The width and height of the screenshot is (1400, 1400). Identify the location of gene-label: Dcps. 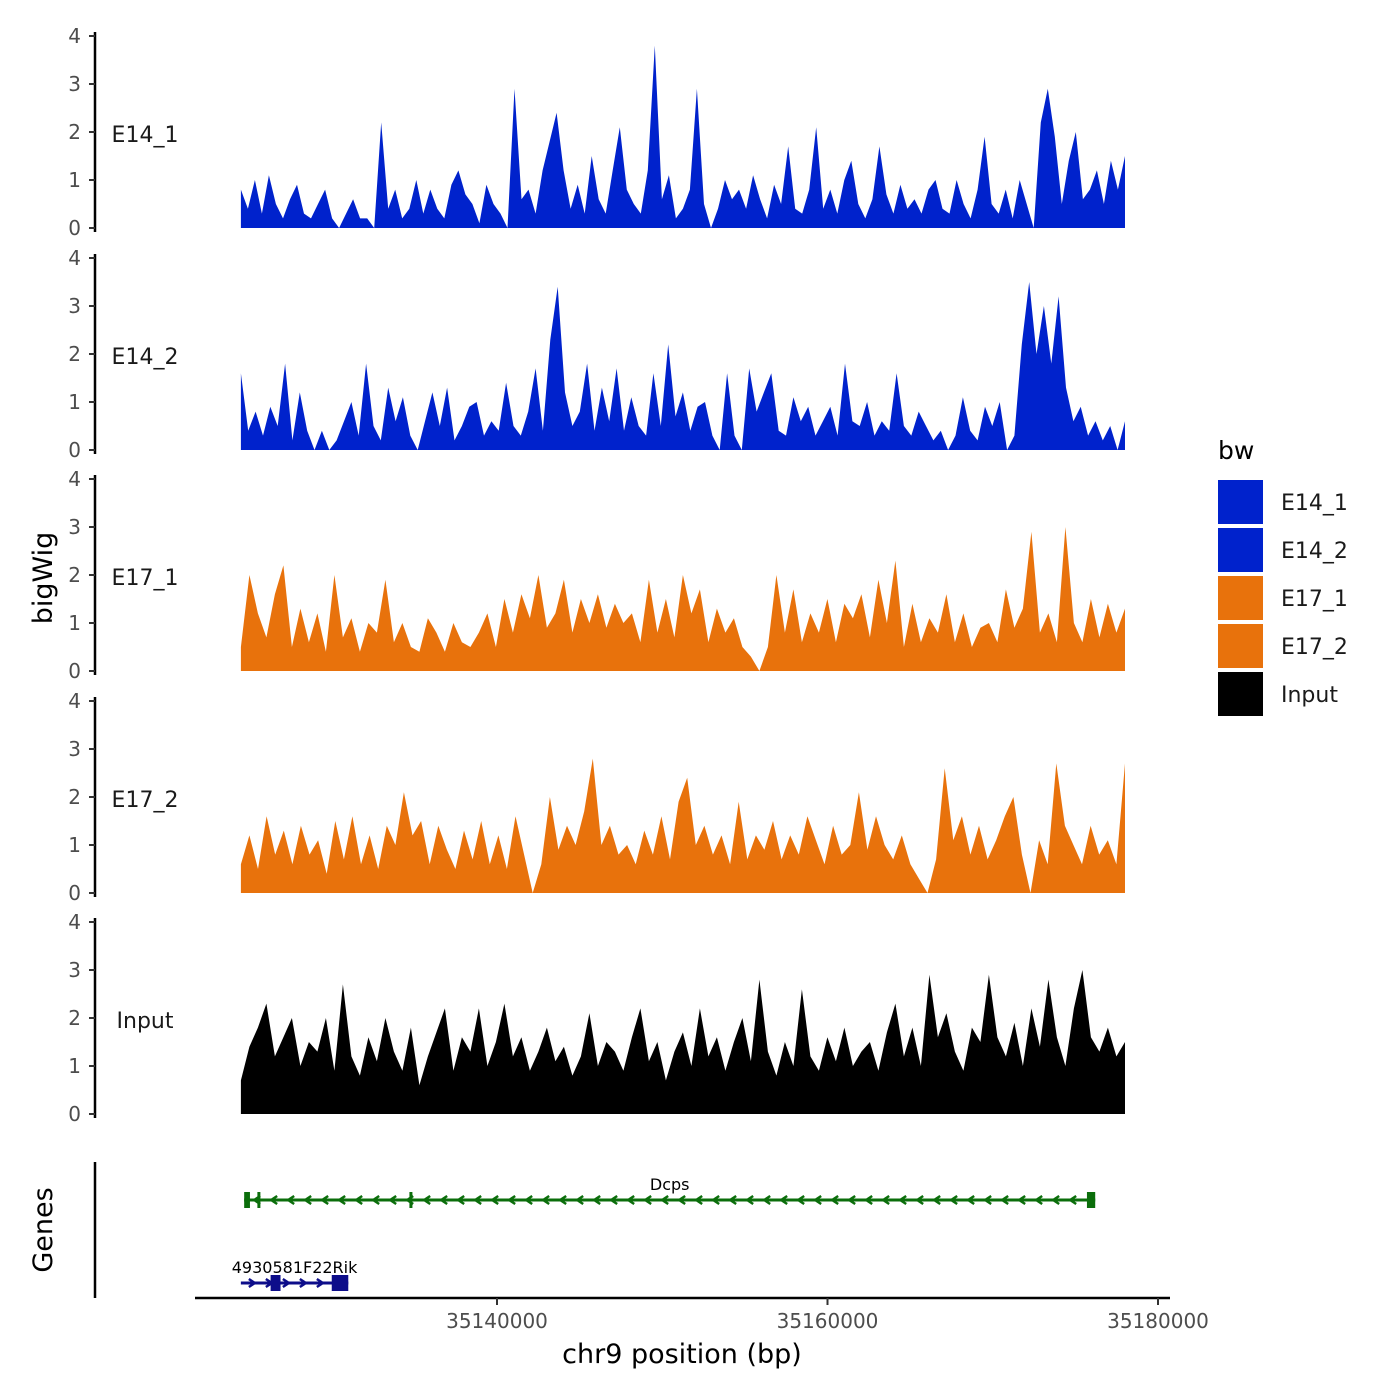
(670, 1184).